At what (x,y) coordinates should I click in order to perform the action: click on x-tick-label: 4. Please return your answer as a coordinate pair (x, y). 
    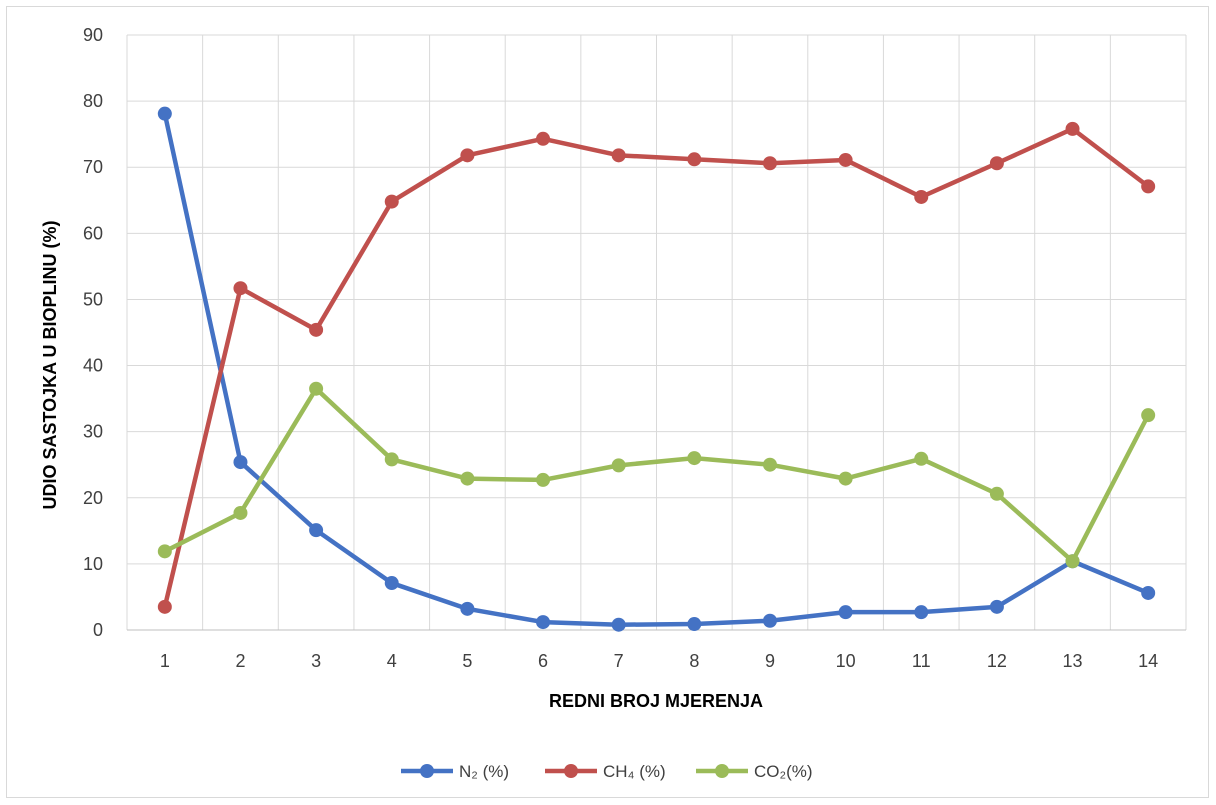
    Looking at the image, I should click on (392, 661).